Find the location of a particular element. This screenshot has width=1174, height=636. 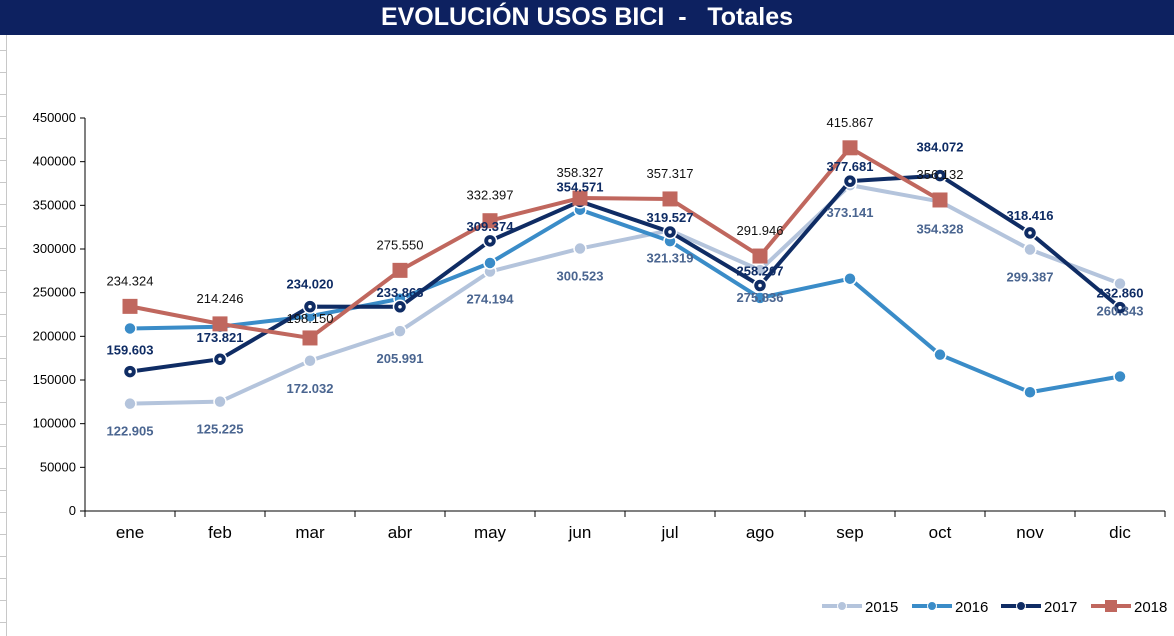

y-tick-label: 400000 is located at coordinates (54, 161).